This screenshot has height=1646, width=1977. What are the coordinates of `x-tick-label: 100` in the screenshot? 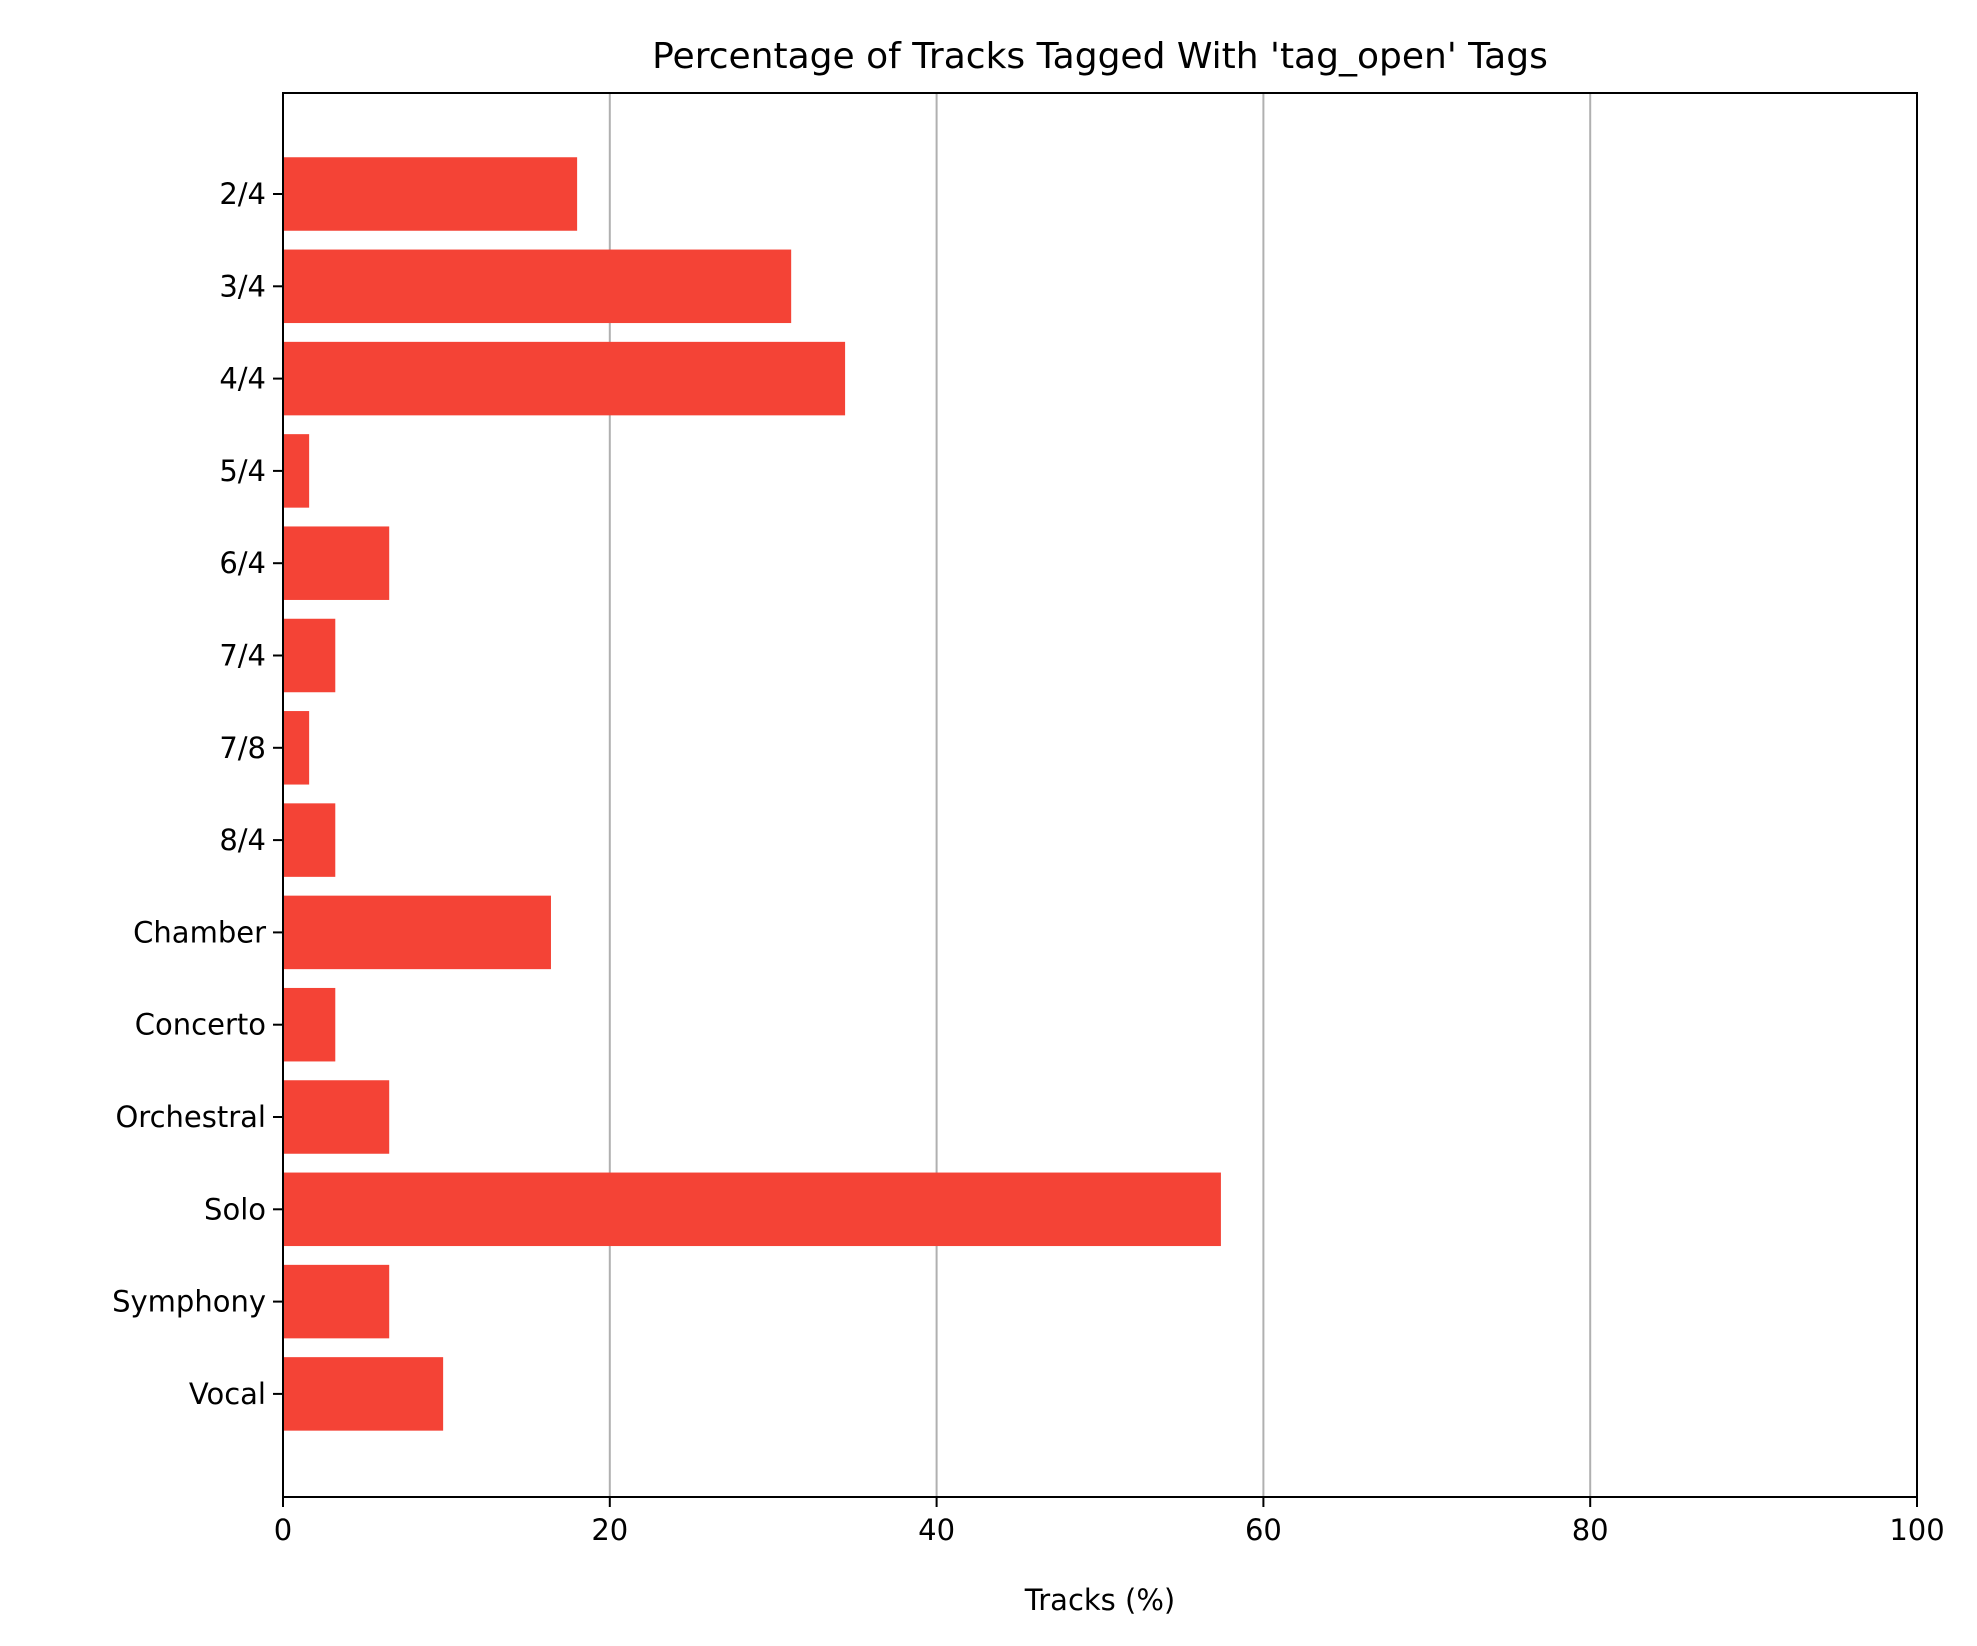 It's located at (1916, 1530).